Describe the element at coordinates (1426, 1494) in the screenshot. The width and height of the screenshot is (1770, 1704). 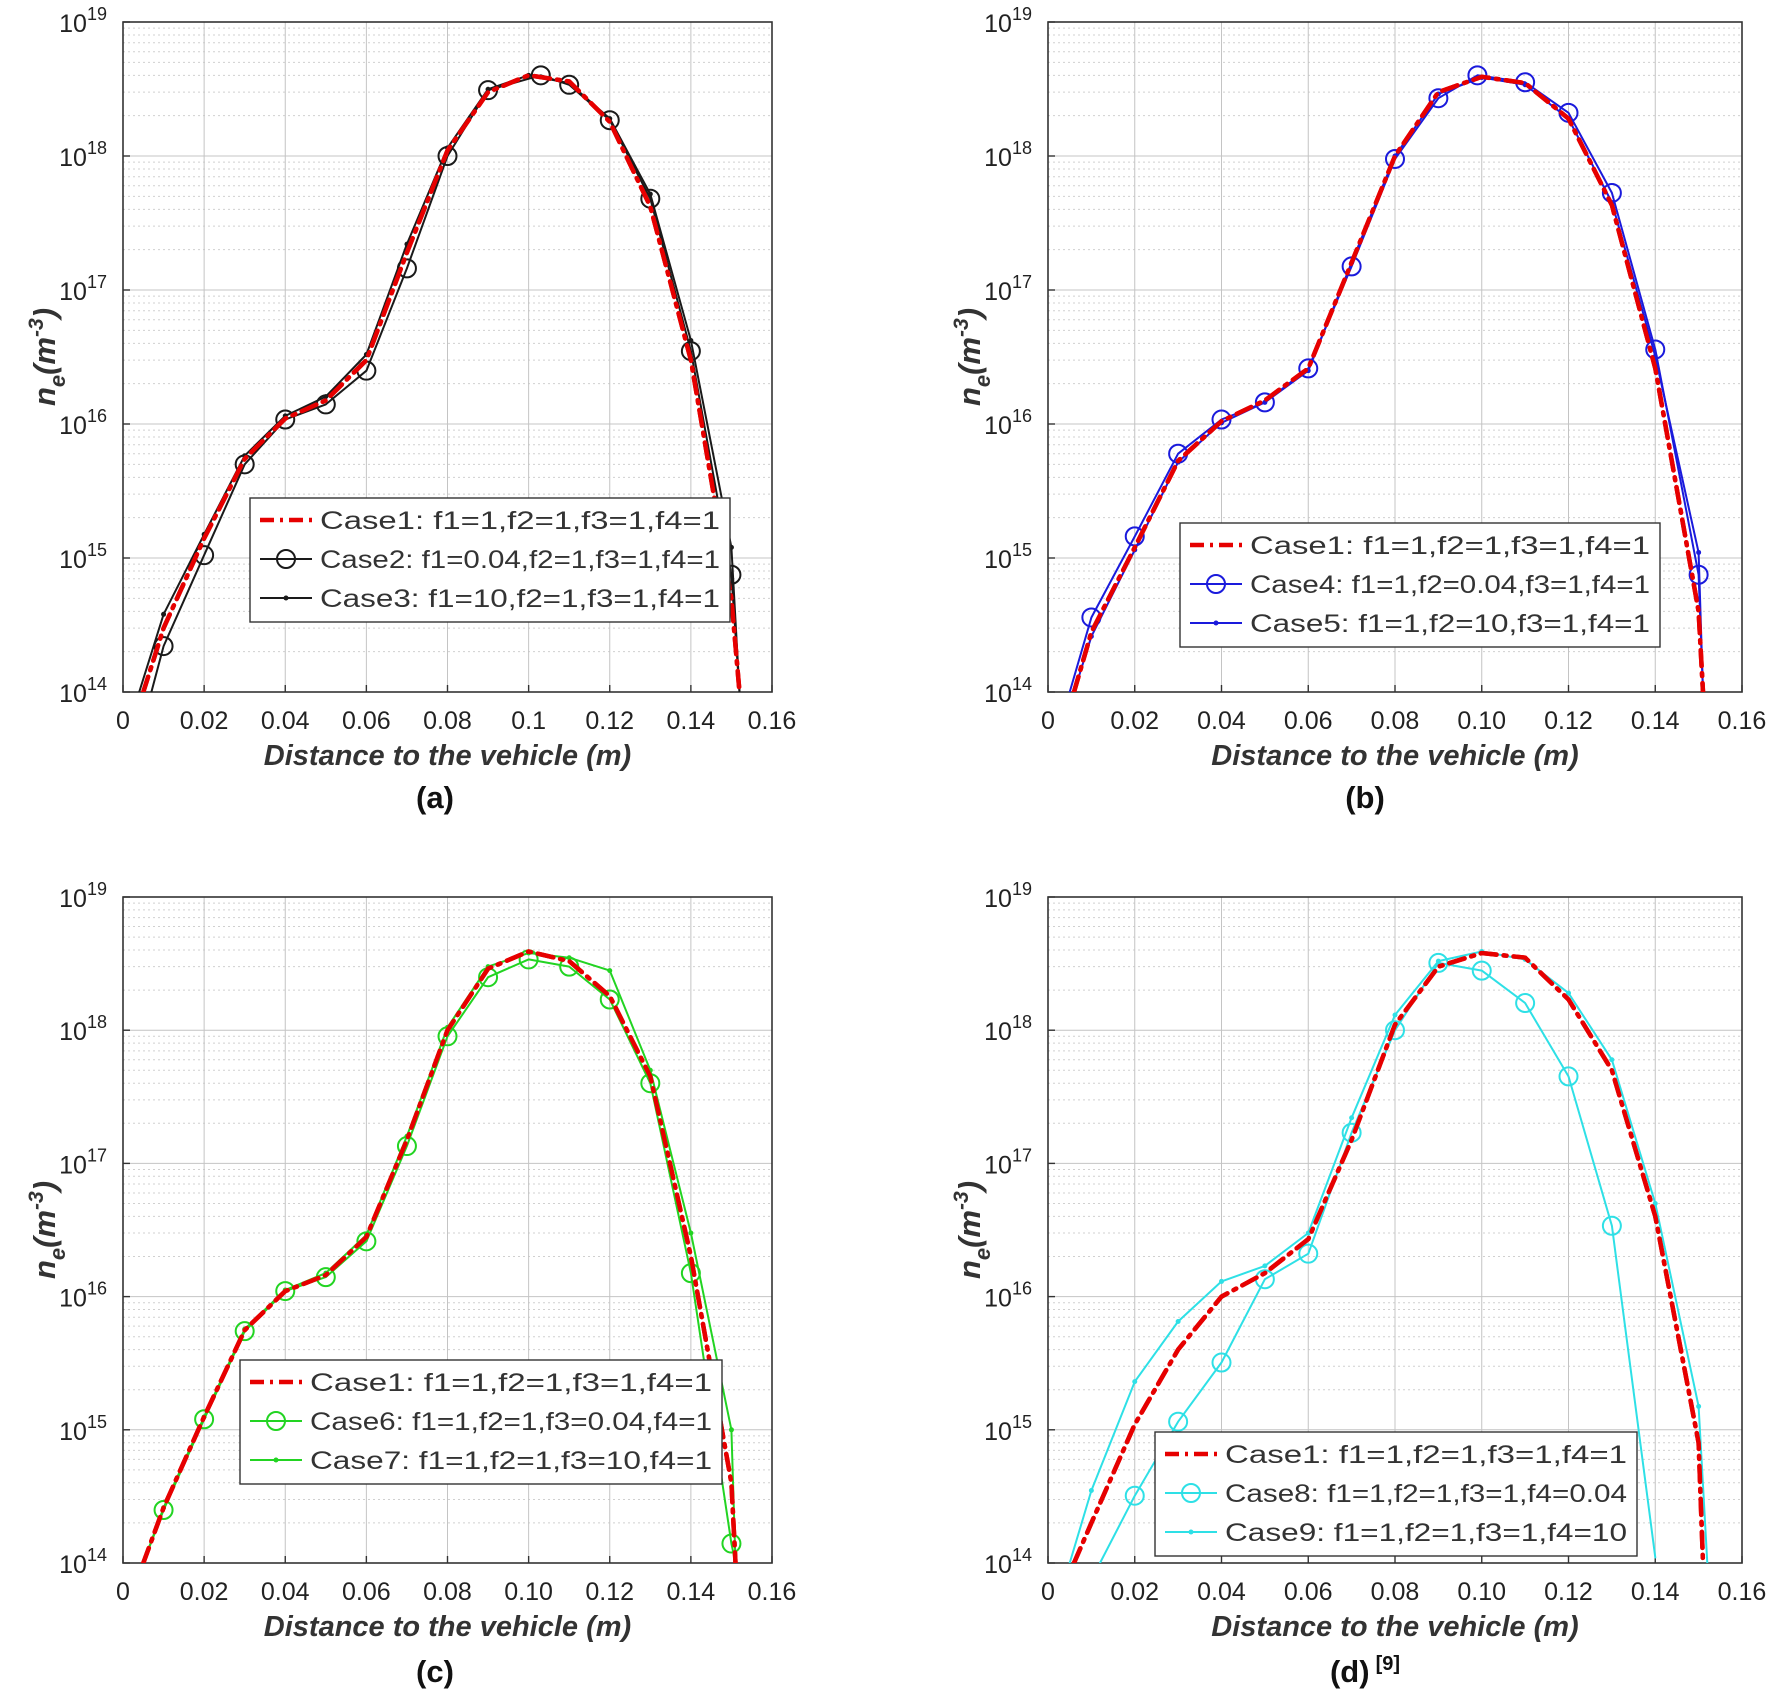
I see `legend-entry: Case8: f1=1,f2=1,f3=1,f4=0.04` at that location.